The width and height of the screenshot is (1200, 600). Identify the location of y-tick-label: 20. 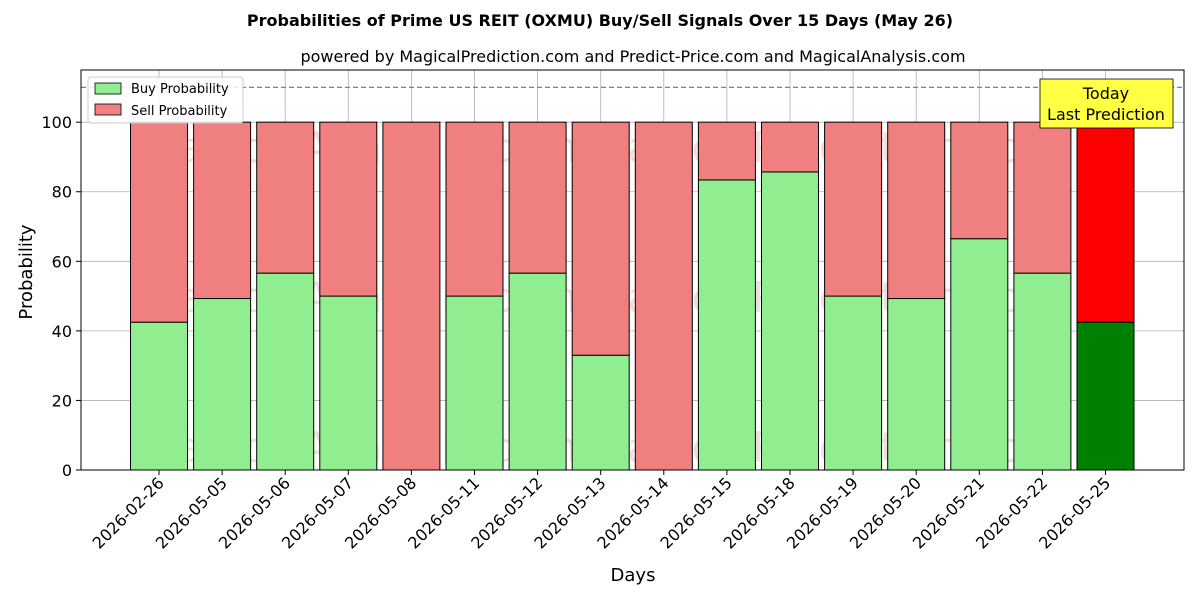
(62, 400).